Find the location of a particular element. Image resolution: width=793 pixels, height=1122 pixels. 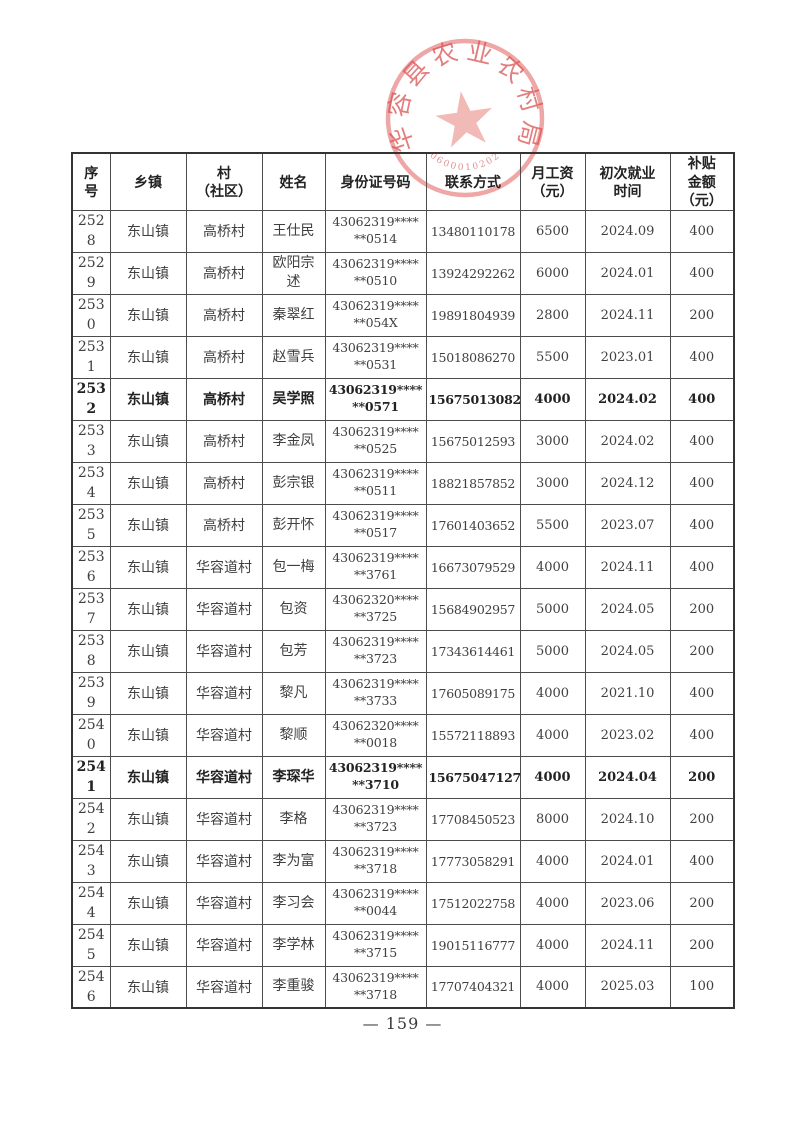

cell-phone: 17343614461 is located at coordinates (473, 651).